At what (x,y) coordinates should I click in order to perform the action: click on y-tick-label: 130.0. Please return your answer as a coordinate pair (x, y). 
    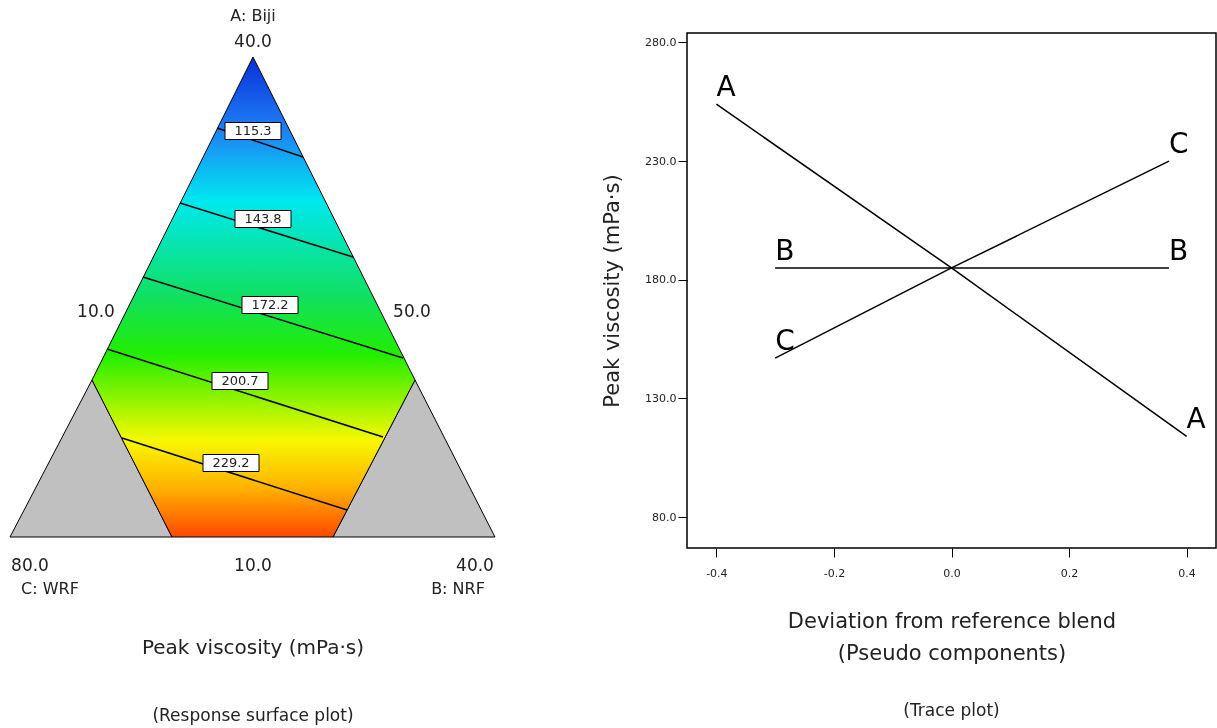
    Looking at the image, I should click on (661, 398).